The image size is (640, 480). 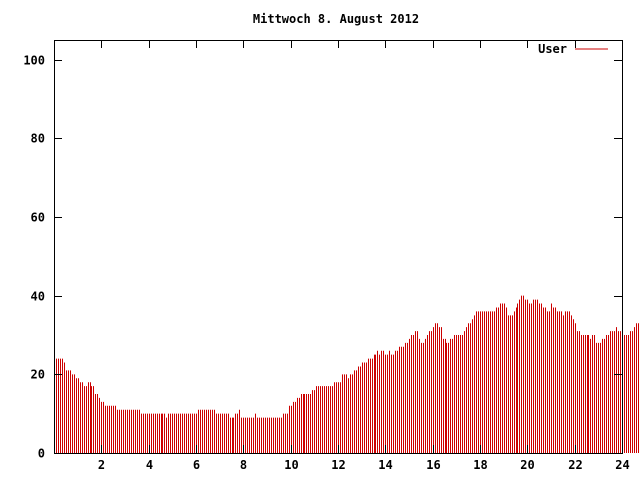 I want to click on y-tick-label: 100, so click(x=34, y=61).